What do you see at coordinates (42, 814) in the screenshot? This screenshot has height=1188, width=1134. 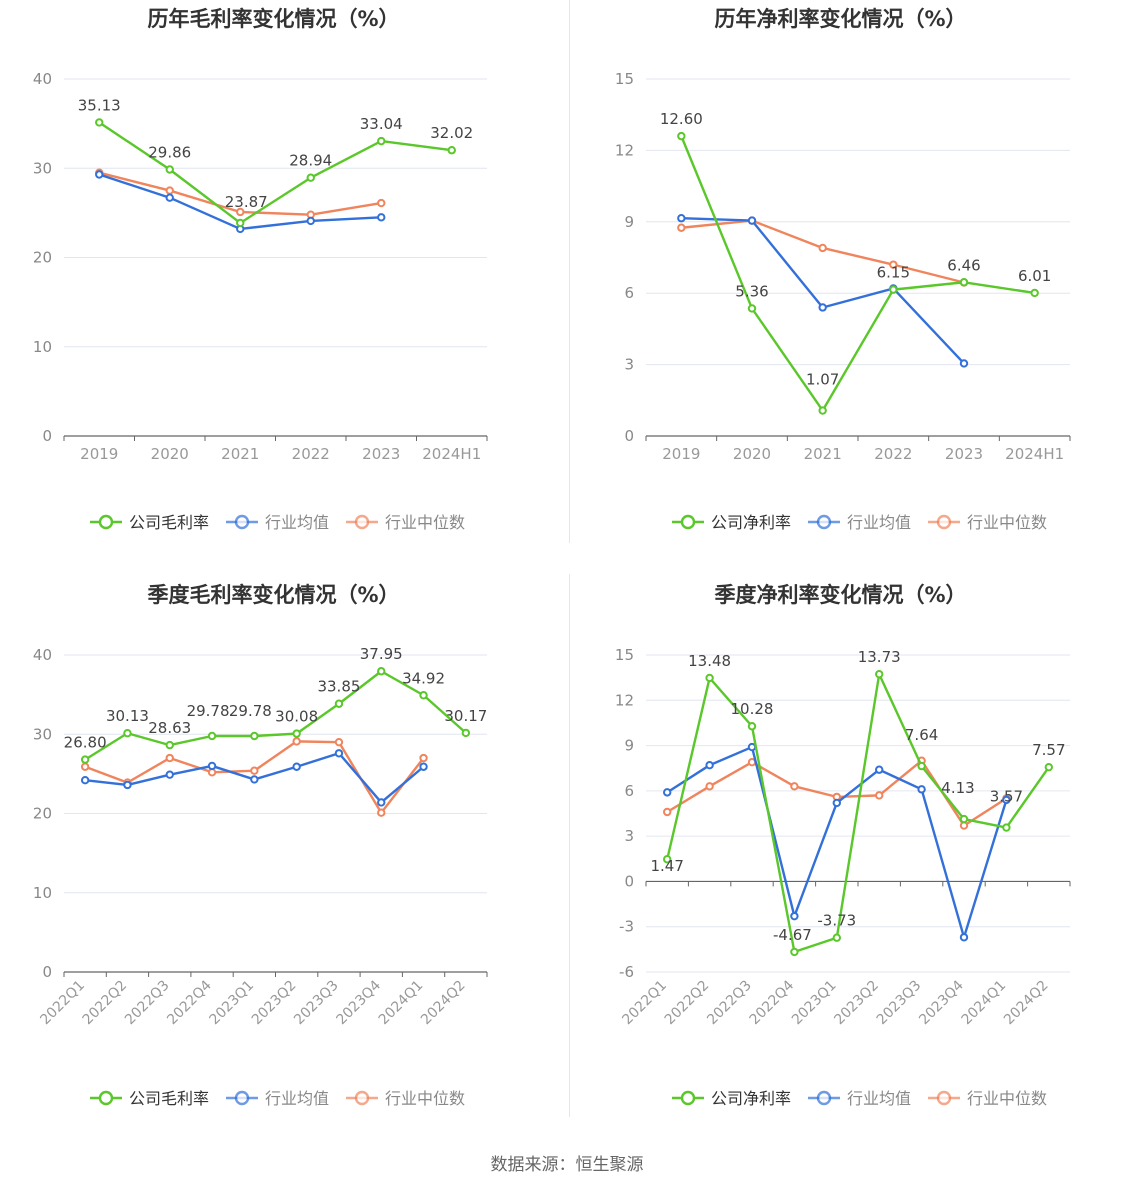 I see `y-tick-label: 20` at bounding box center [42, 814].